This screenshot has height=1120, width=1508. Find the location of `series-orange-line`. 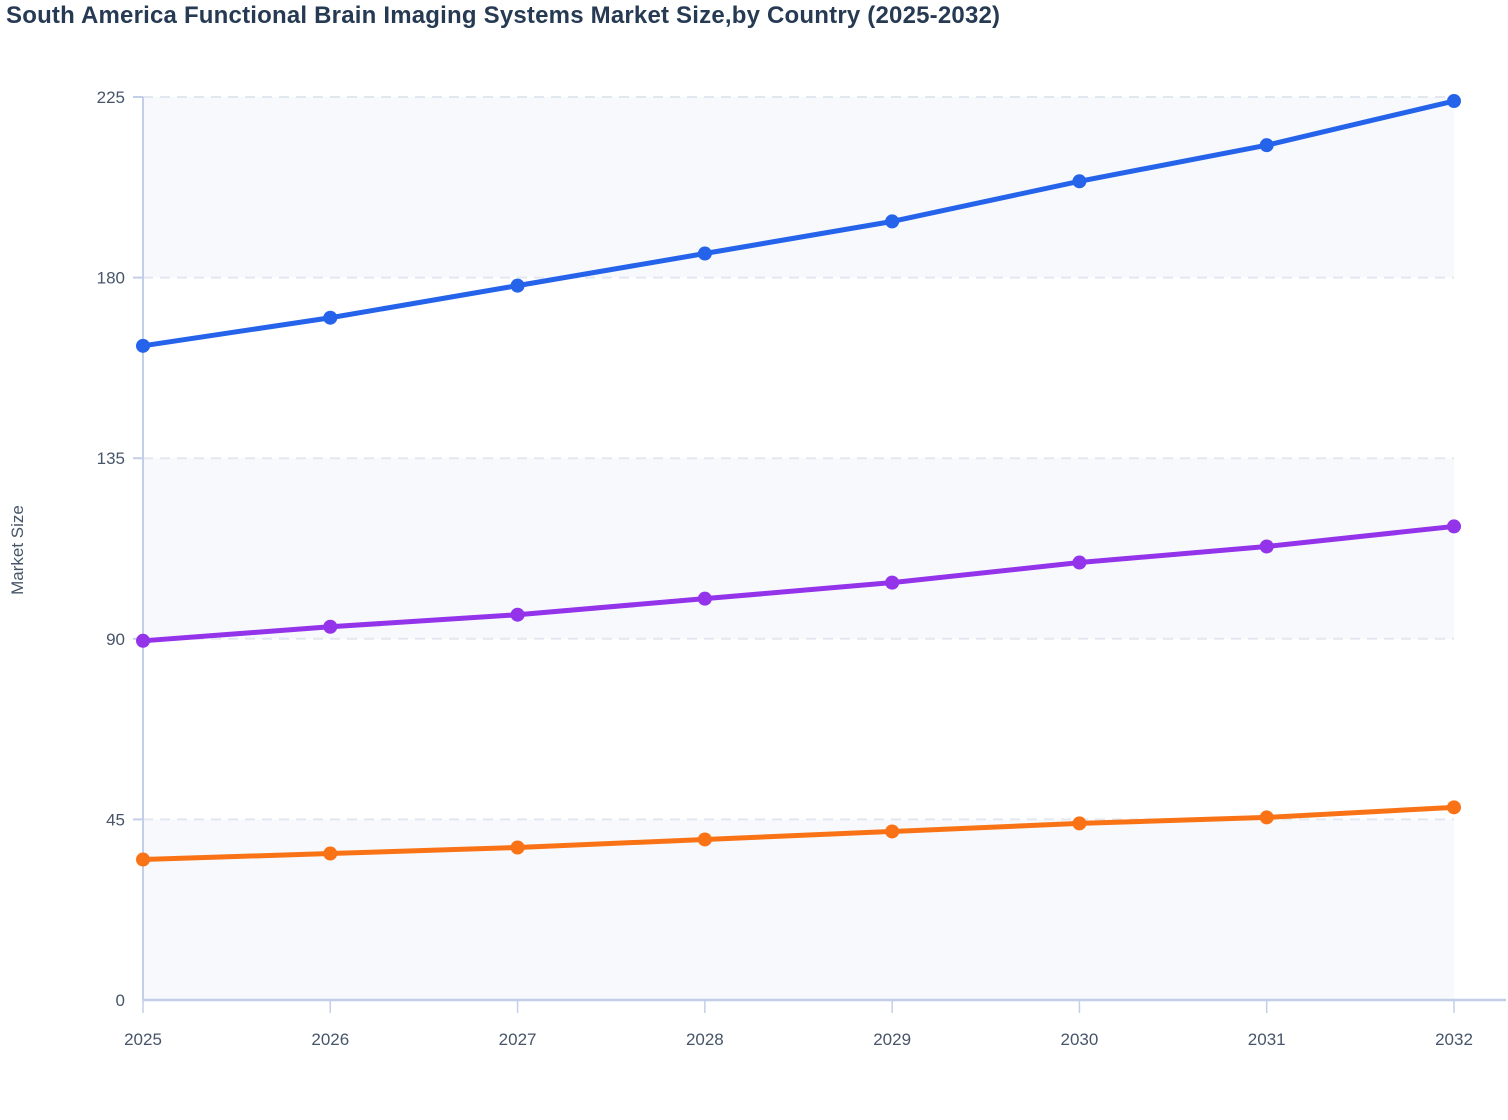

series-orange-line is located at coordinates (798, 833).